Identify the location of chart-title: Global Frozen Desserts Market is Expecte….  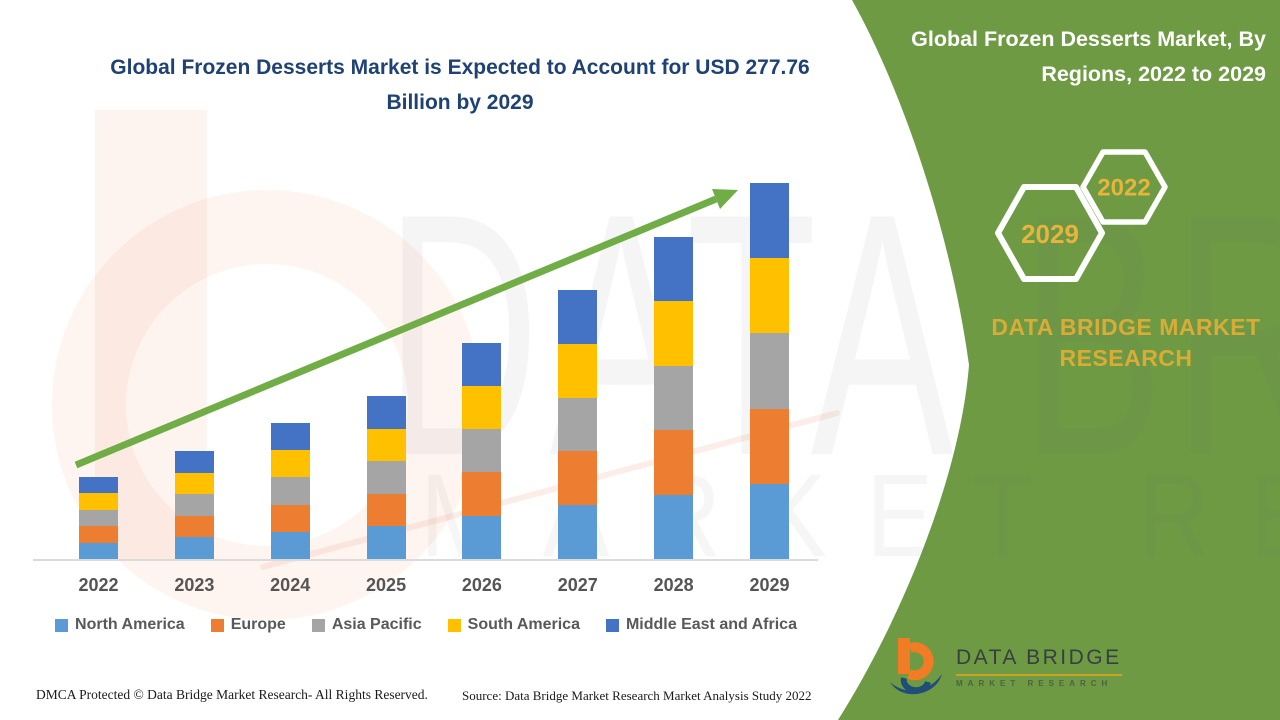
(460, 85).